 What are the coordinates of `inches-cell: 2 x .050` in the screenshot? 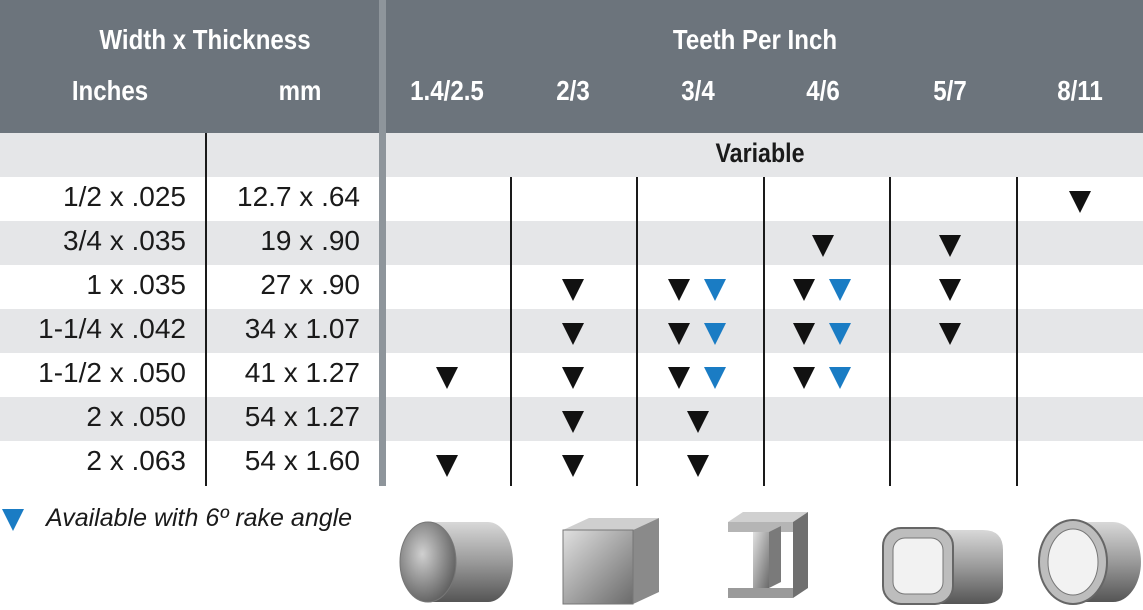 It's located at (136, 416).